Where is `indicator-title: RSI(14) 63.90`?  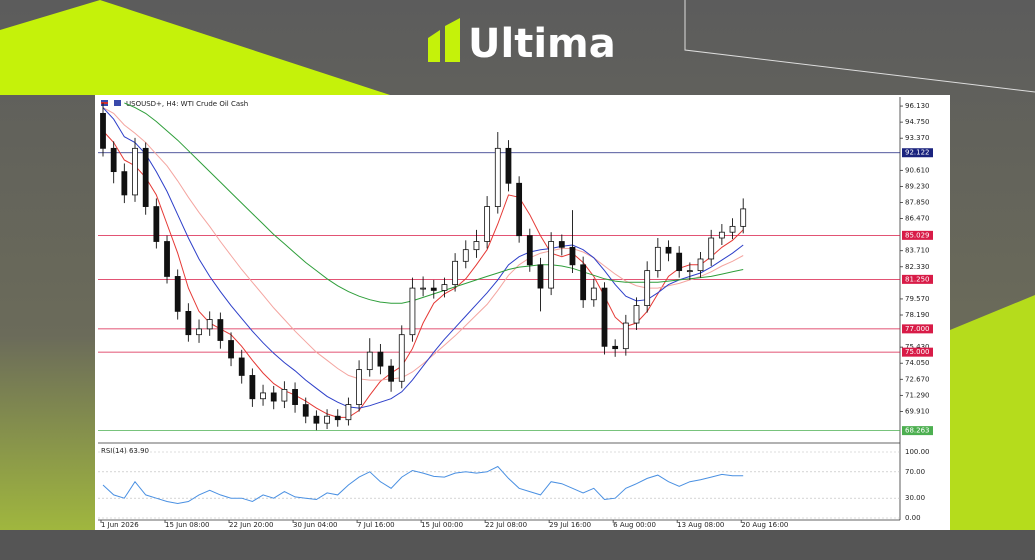
indicator-title: RSI(14) 63.90 is located at coordinates (125, 451).